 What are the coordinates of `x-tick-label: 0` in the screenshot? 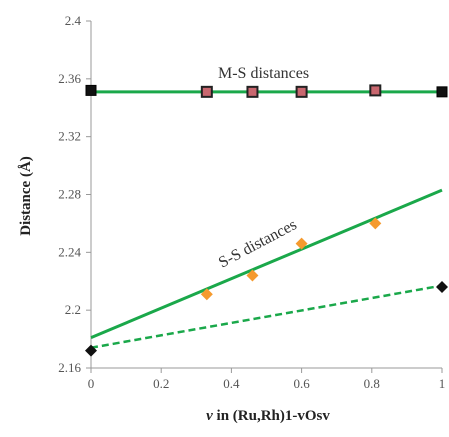 It's located at (91, 383).